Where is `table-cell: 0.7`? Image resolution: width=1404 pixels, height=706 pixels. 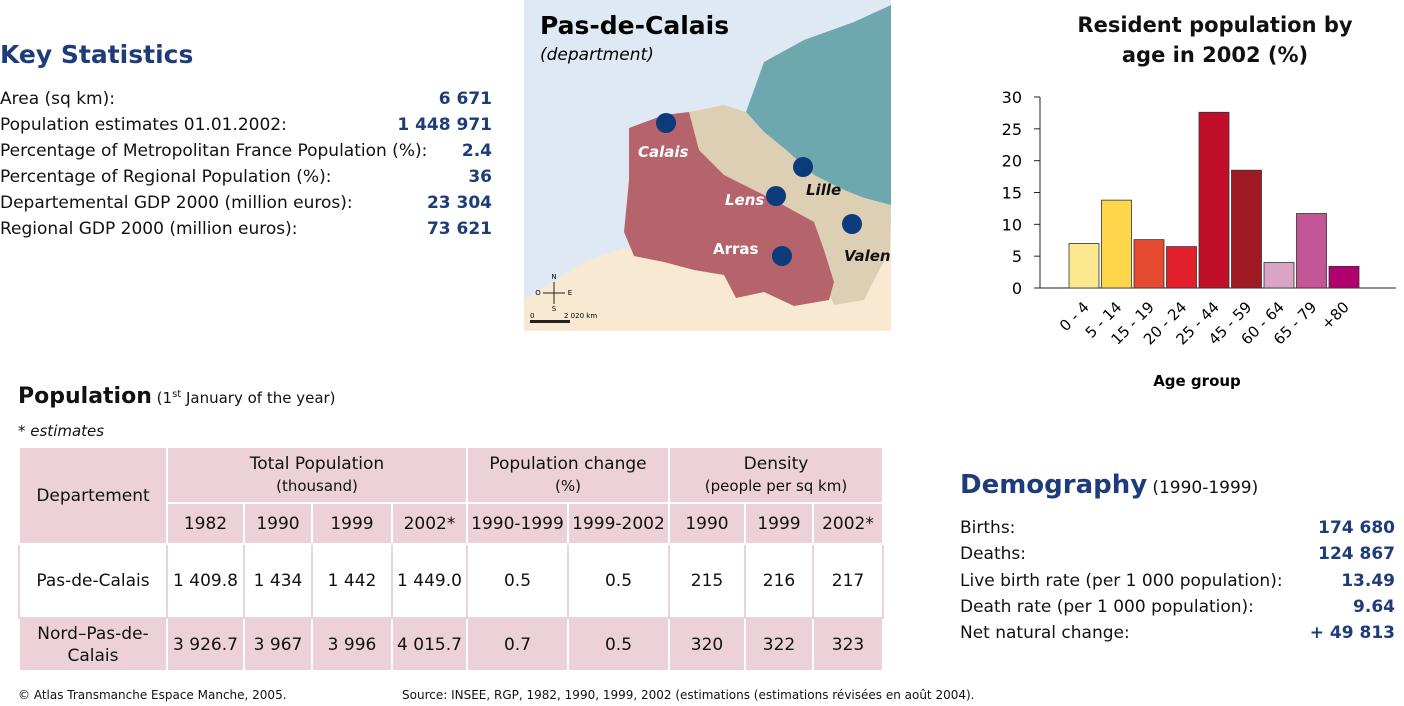 table-cell: 0.7 is located at coordinates (517, 644).